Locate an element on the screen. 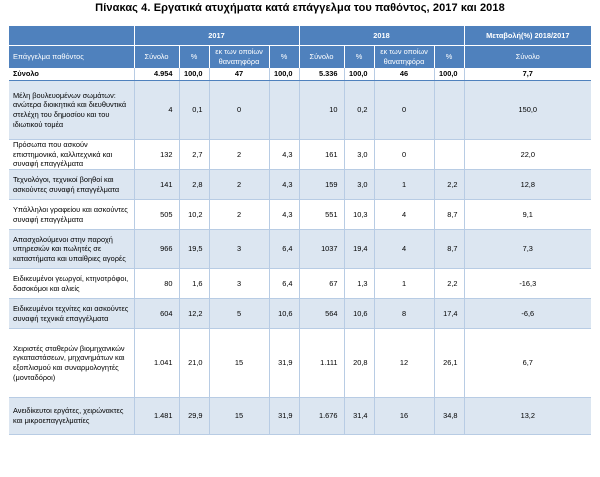 The width and height of the screenshot is (600, 477). cell-total-2017: 4.954 is located at coordinates (157, 74).